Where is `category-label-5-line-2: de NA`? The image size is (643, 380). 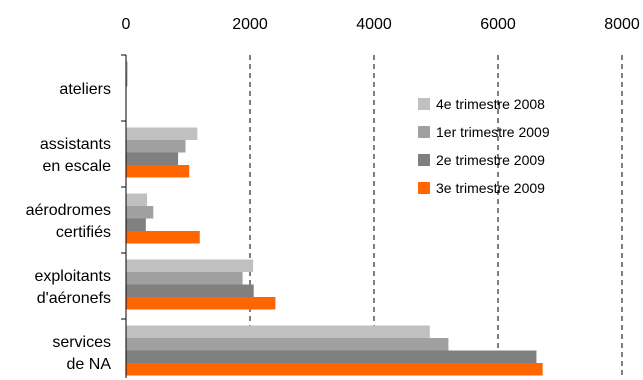 category-label-5-line-2: de NA is located at coordinates (89, 364).